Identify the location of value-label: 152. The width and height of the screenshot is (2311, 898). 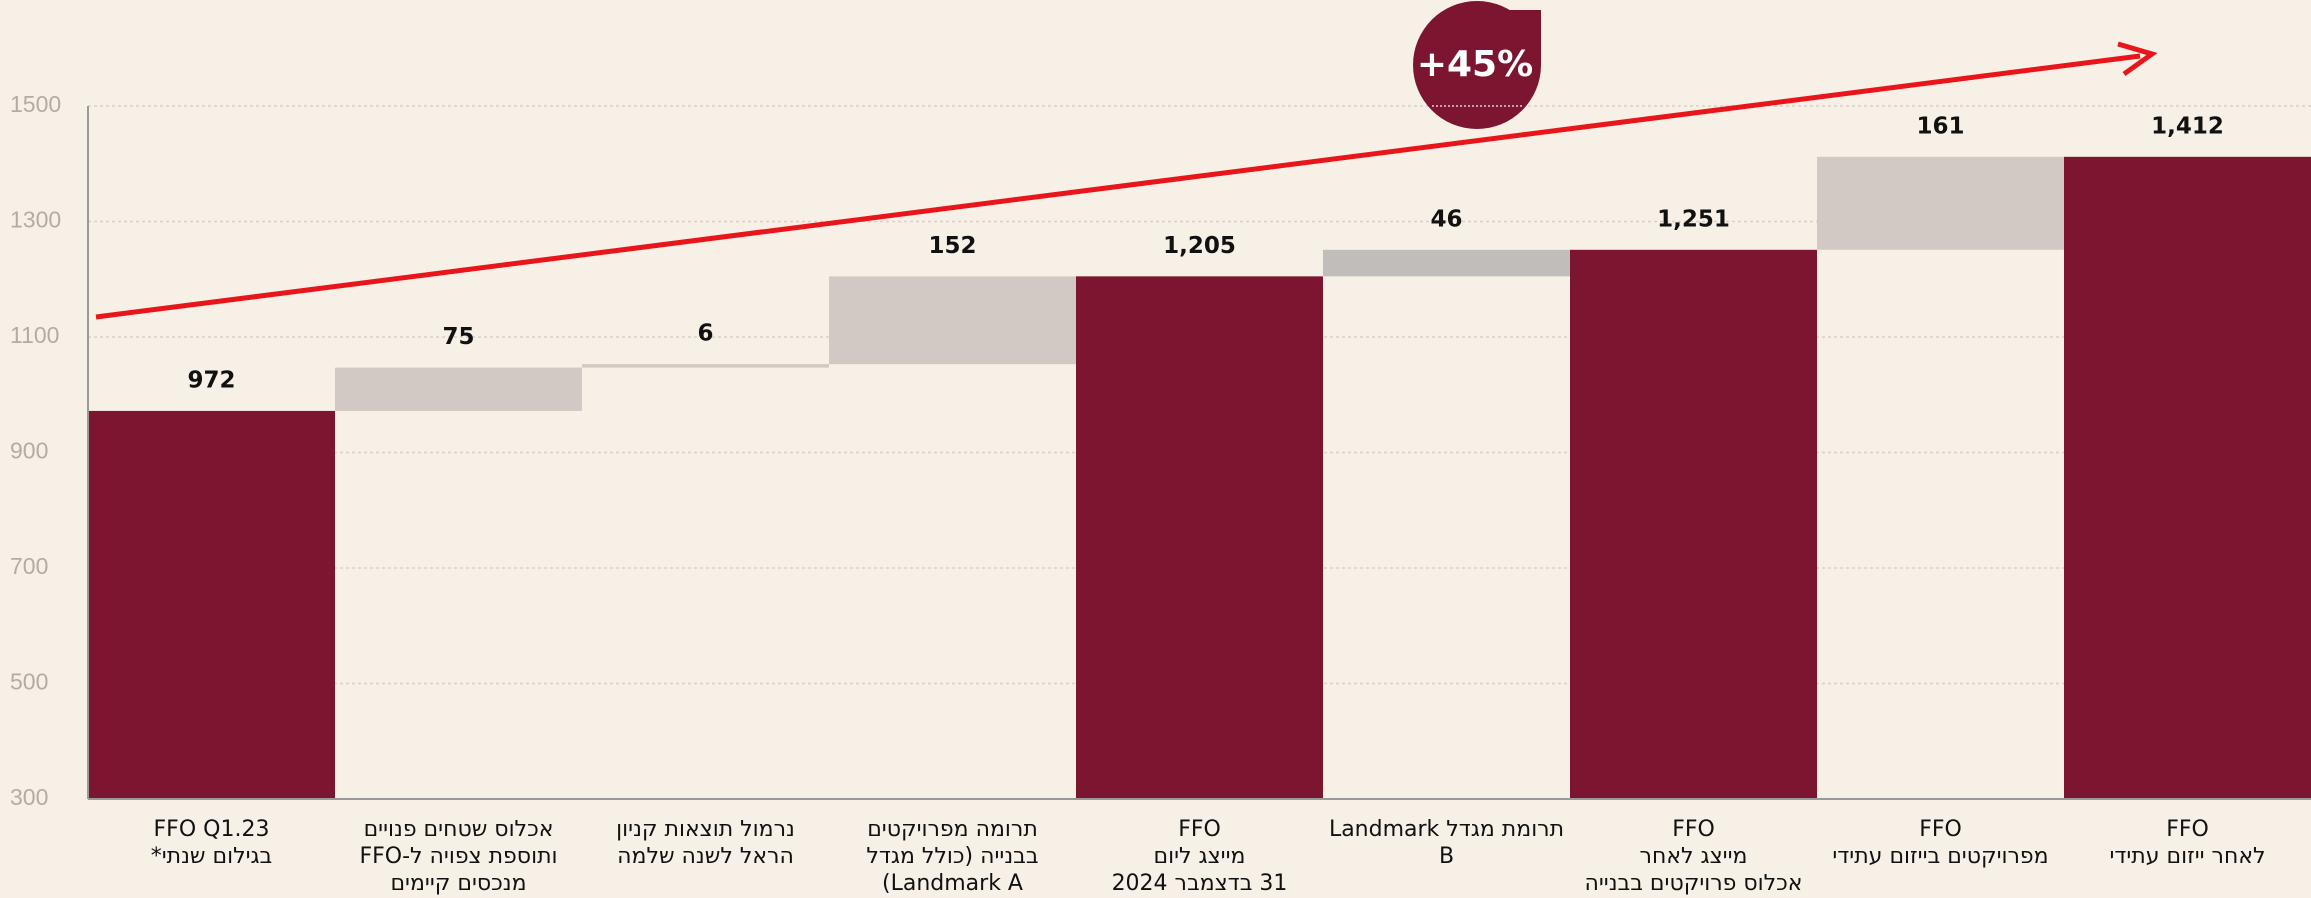
(952, 246).